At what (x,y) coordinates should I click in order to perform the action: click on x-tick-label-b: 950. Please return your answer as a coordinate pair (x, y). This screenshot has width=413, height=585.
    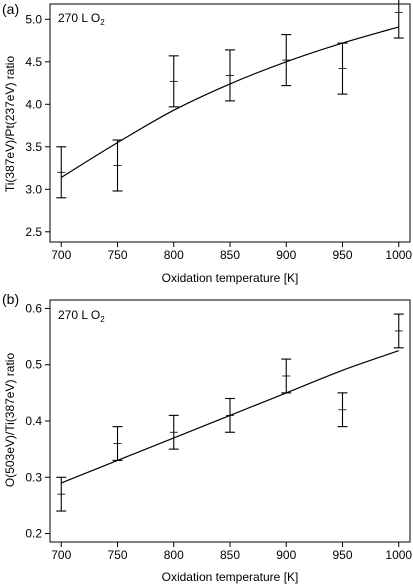
    Looking at the image, I should click on (342, 555).